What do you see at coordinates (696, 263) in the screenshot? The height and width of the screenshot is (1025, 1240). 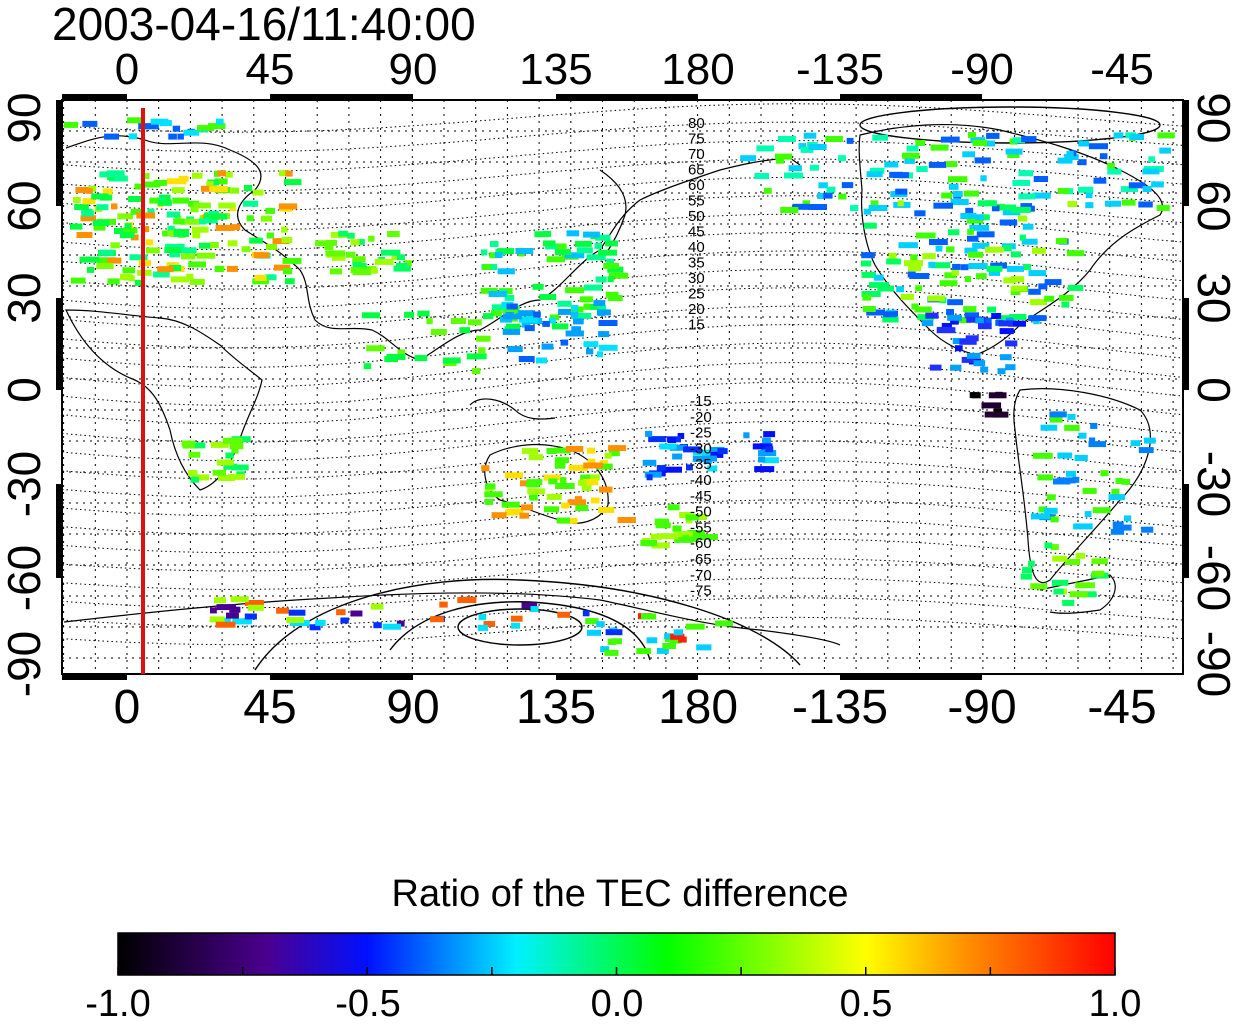 I see `contour-label: 35` at bounding box center [696, 263].